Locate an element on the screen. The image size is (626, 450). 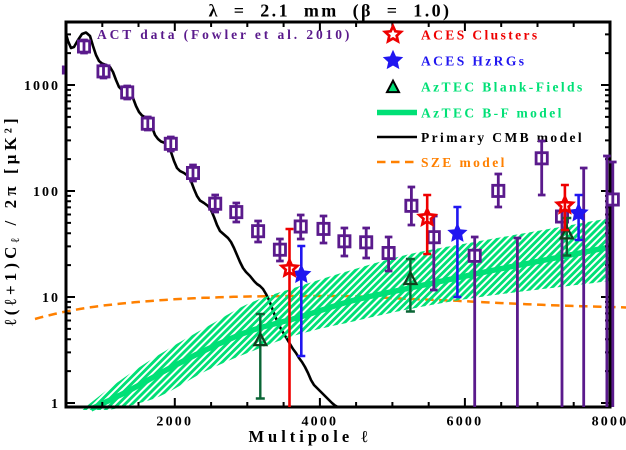
svg-text: ACES Clusters is located at coordinates (480, 35).